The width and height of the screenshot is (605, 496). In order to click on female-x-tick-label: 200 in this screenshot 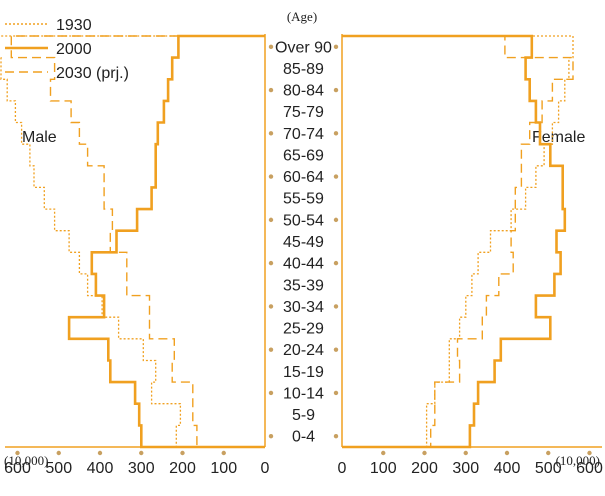, I will do `click(424, 468)`.